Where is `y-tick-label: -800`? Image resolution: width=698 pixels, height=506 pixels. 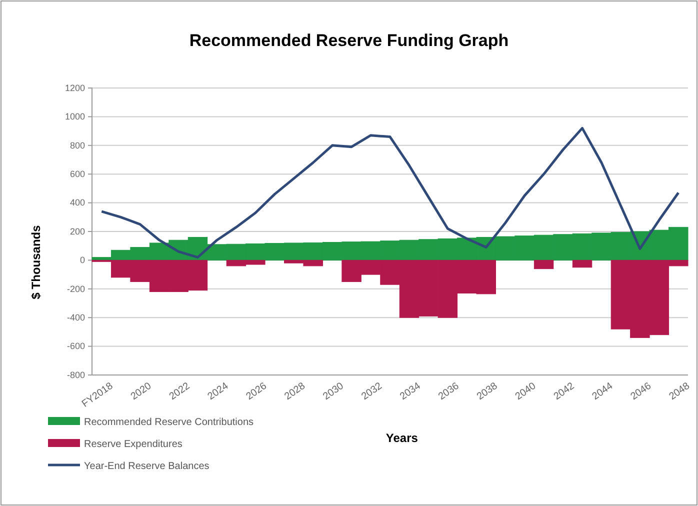 y-tick-label: -800 is located at coordinates (75, 375).